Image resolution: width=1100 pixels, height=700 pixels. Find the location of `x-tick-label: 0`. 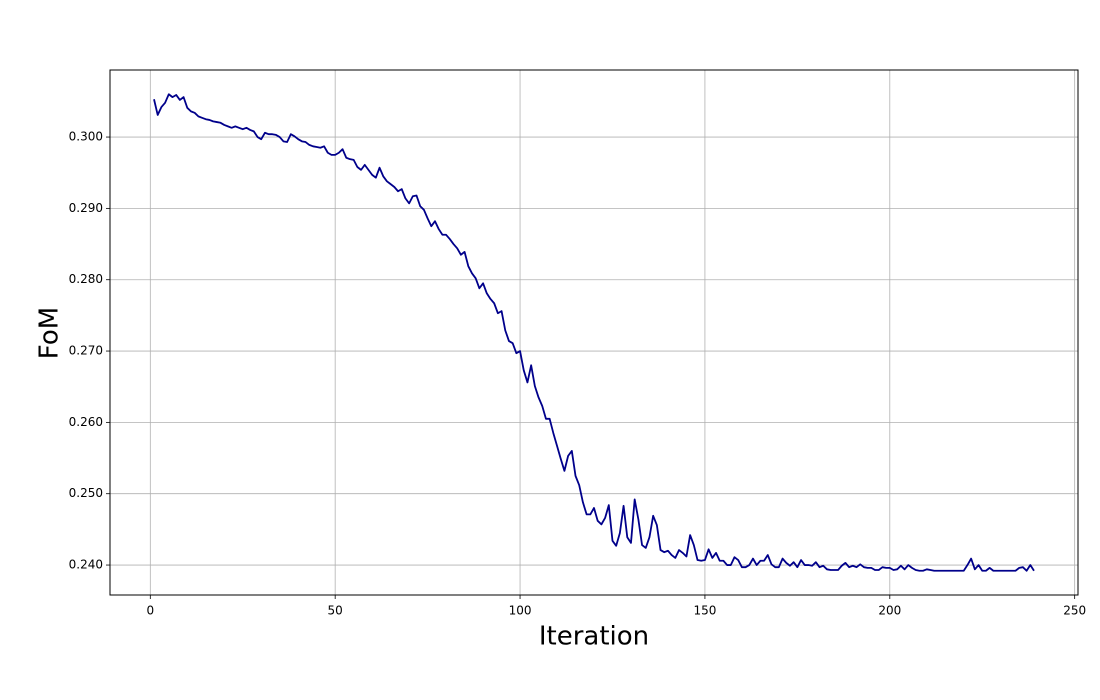

x-tick-label: 0 is located at coordinates (150, 611).